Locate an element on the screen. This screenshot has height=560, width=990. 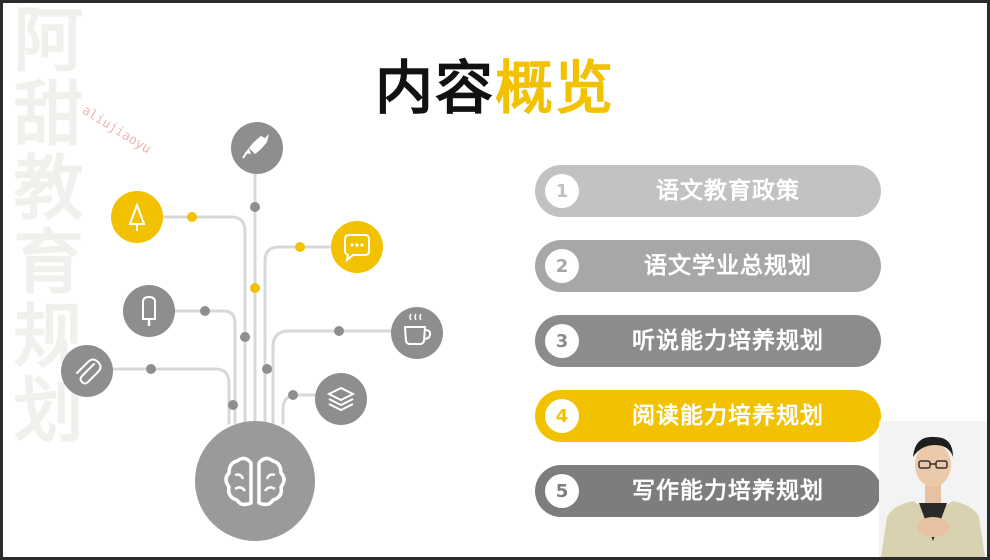
tree-icon is located at coordinates (137, 217).